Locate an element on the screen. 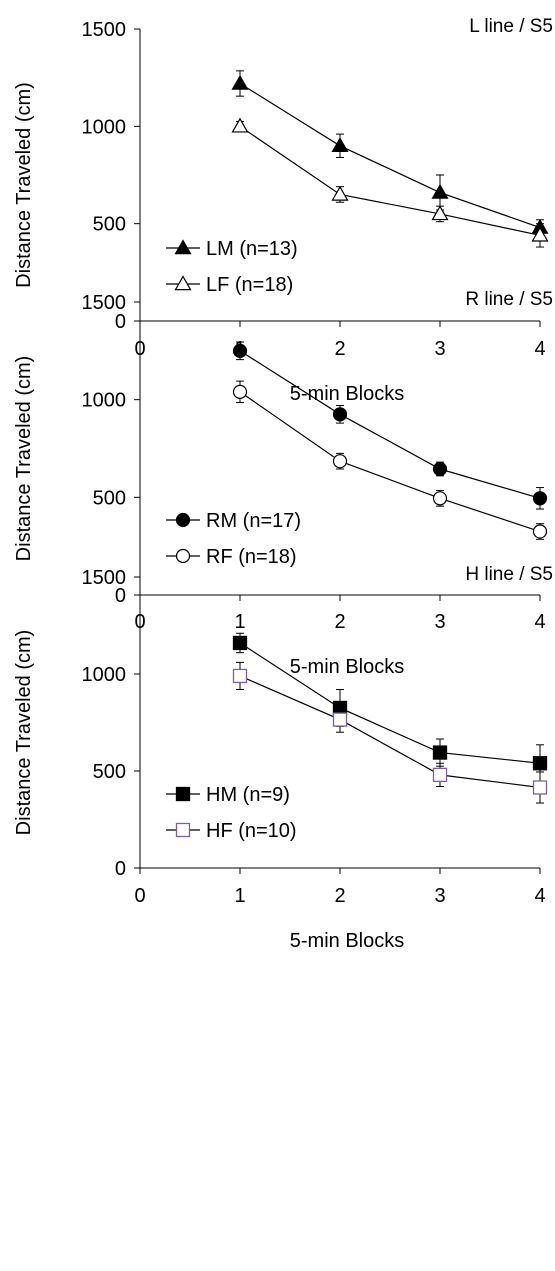 This screenshot has height=1271, width=555. legend-label: LM (n=13) is located at coordinates (252, 249).